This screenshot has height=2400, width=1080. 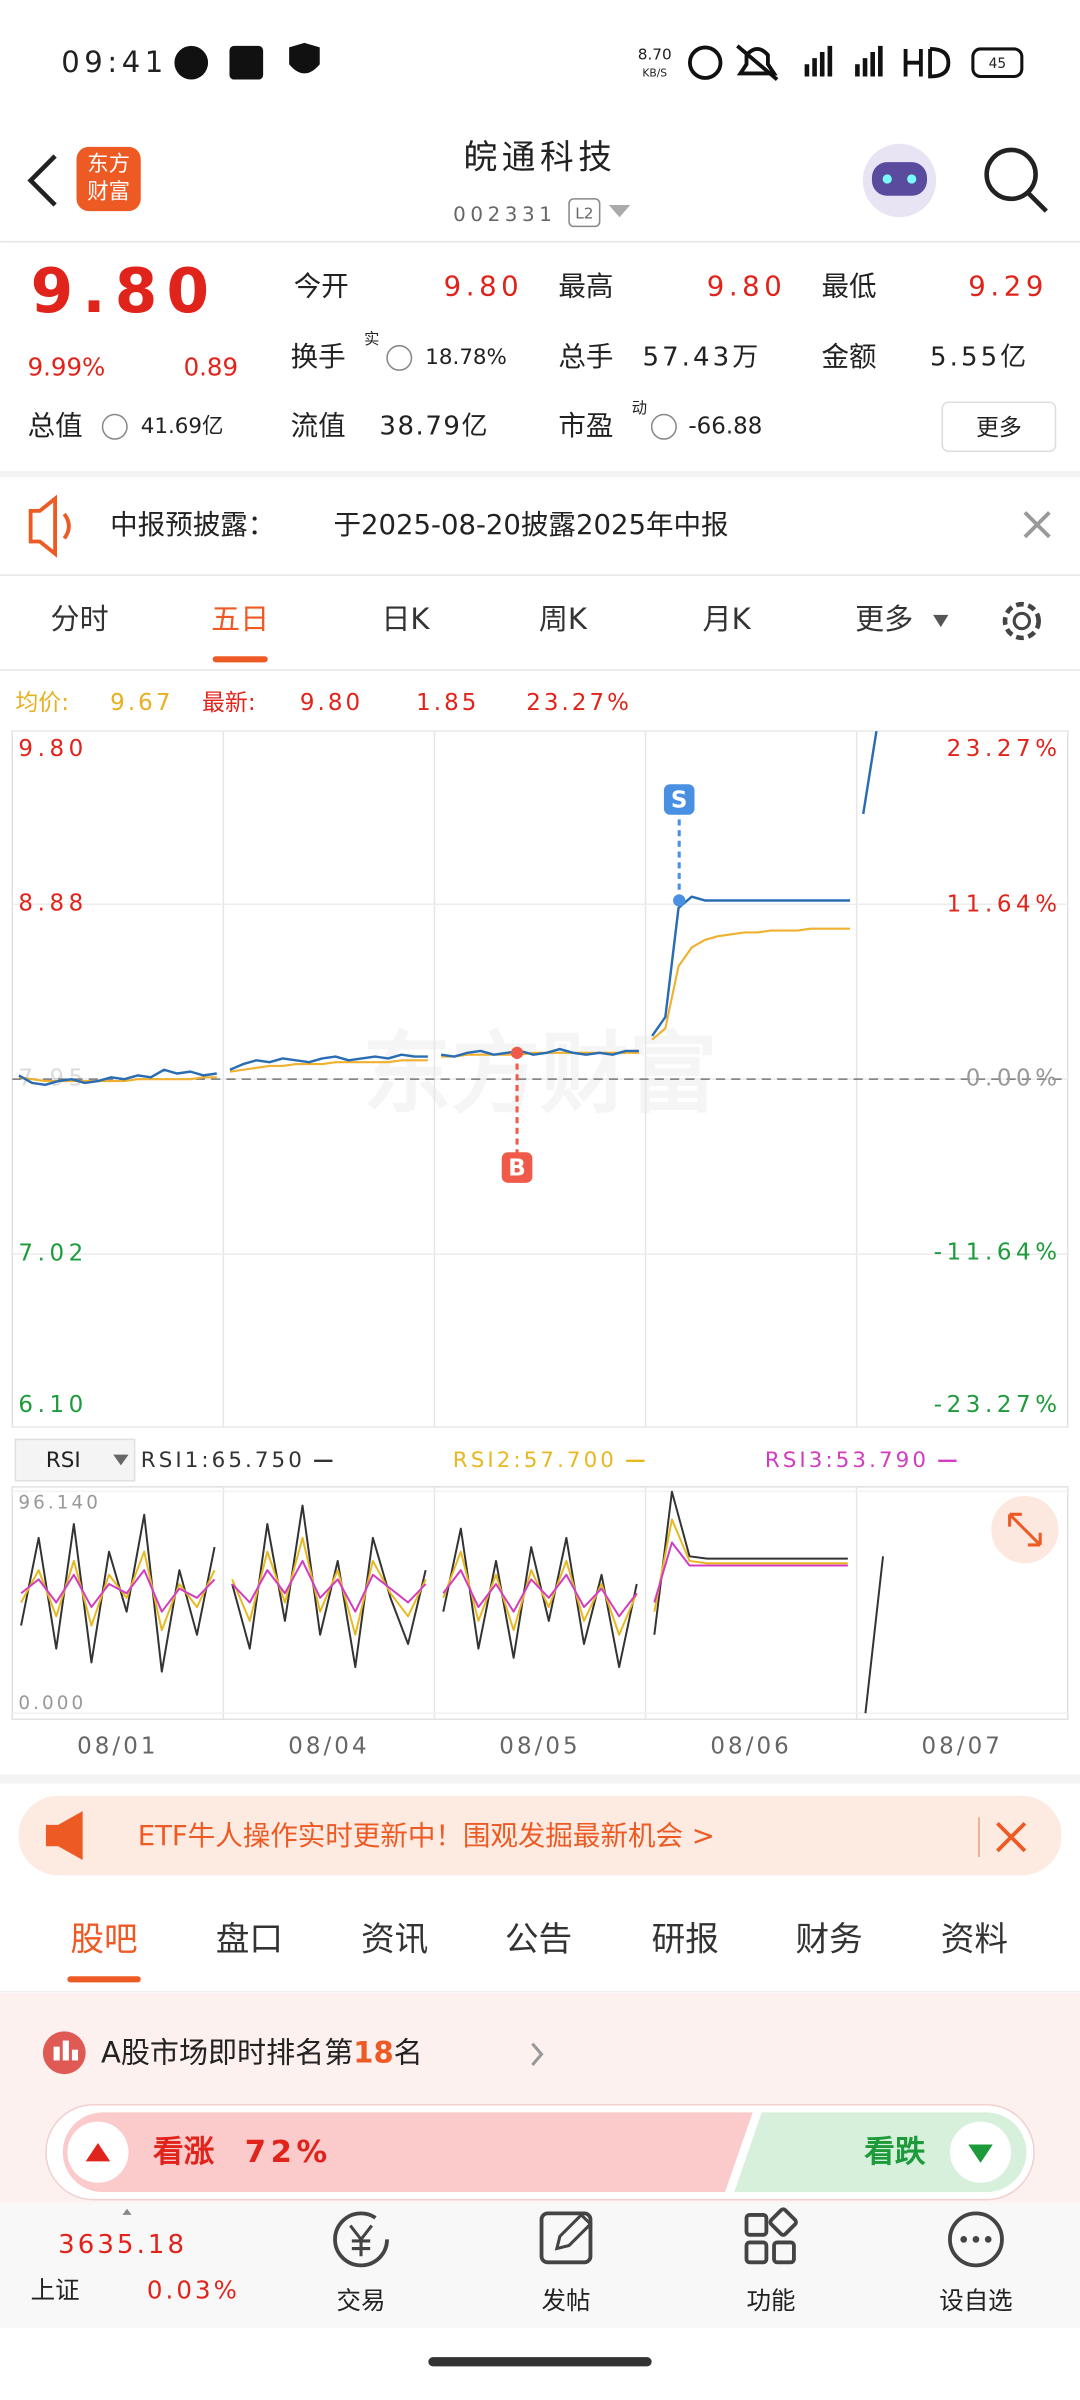 I want to click on field-label: 总值, so click(x=55, y=426).